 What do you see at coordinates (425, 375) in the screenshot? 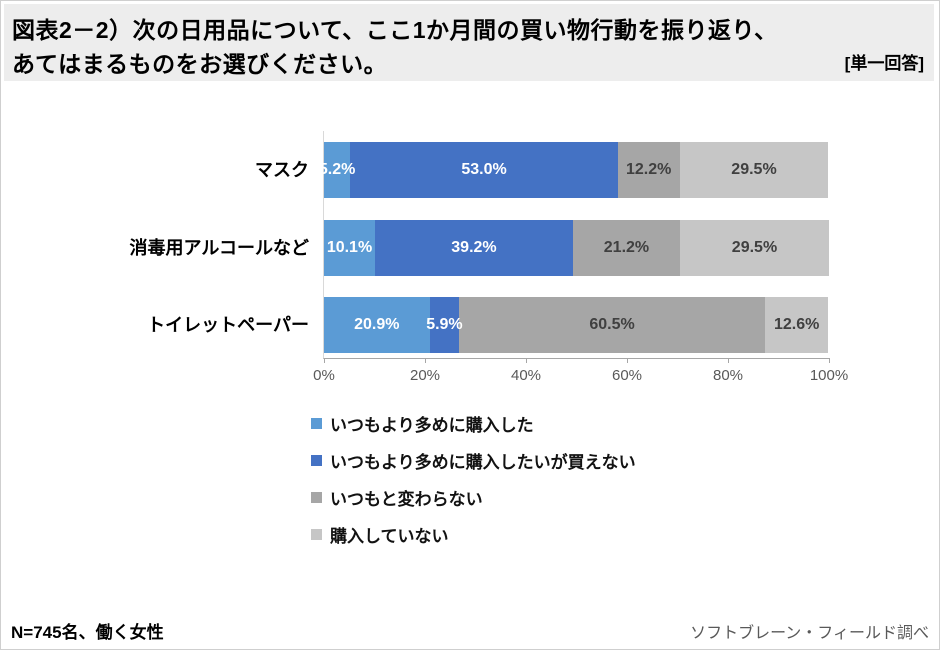
I see `axis-tick-label: 20%` at bounding box center [425, 375].